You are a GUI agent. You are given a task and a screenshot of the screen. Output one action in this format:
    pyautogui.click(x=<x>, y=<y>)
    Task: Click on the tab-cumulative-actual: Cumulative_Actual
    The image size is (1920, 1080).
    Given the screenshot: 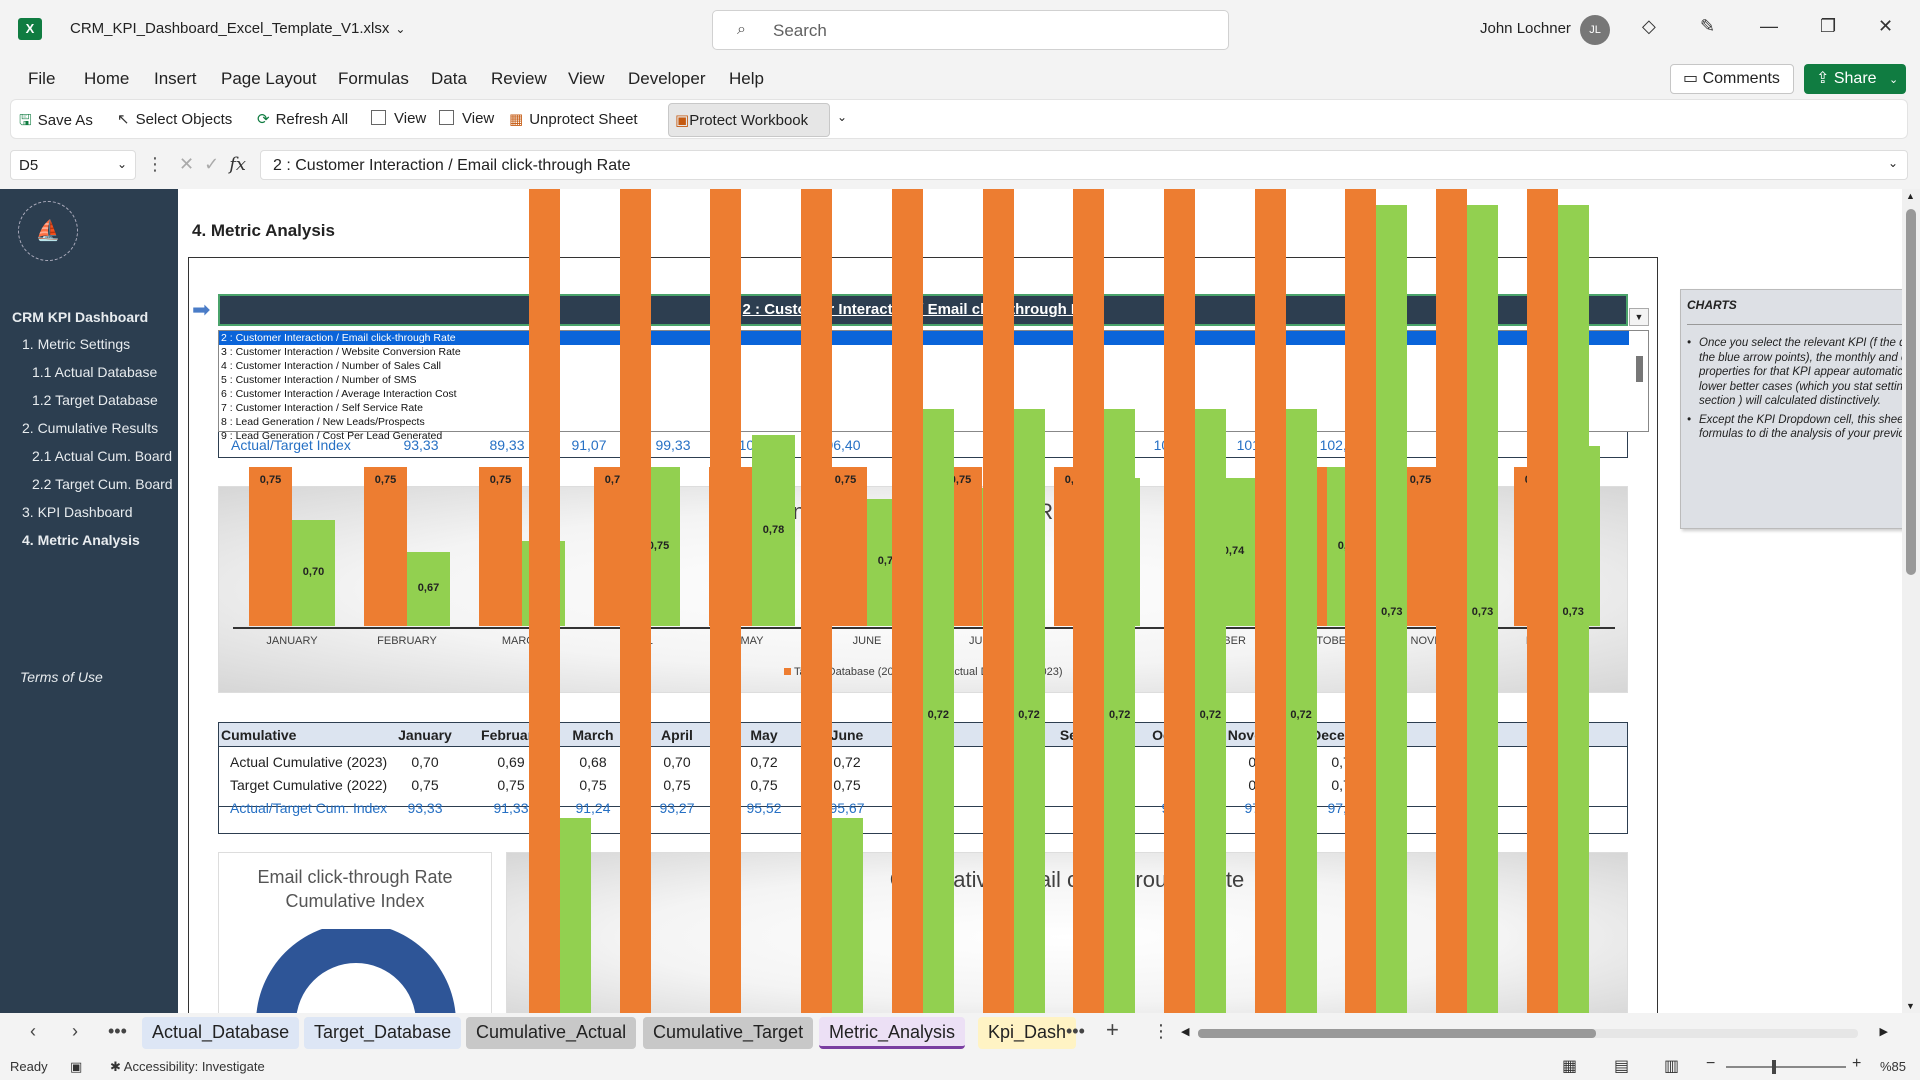 What is the action you would take?
    pyautogui.click(x=551, y=1033)
    